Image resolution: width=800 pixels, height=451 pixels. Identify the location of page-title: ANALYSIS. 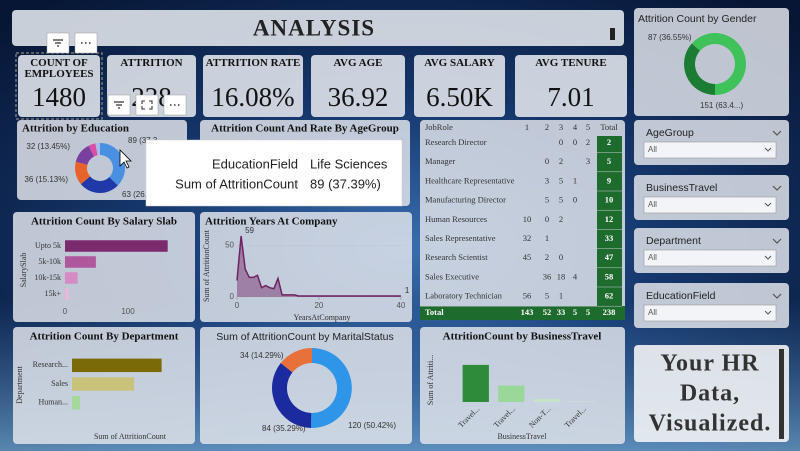
(314, 27).